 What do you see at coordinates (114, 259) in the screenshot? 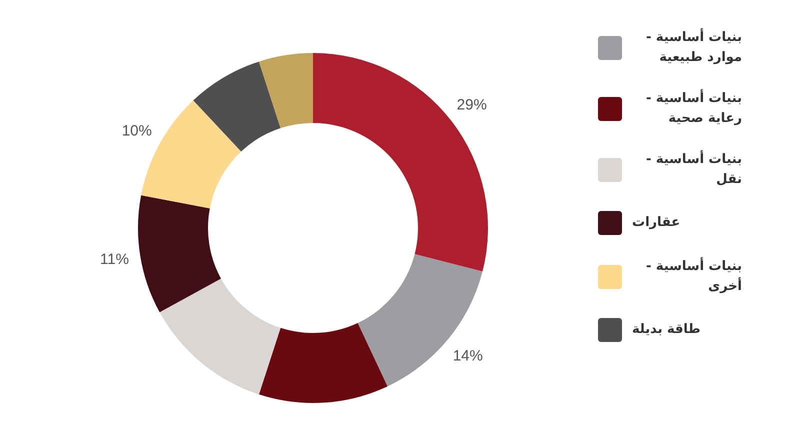
I see `data-label: 11%` at bounding box center [114, 259].